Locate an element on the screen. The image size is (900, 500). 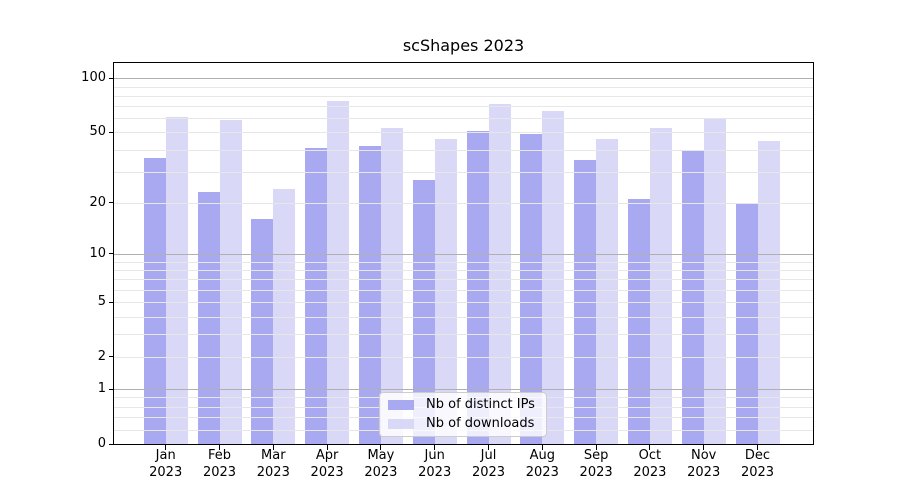
x-tick-month: Feb is located at coordinates (219, 455).